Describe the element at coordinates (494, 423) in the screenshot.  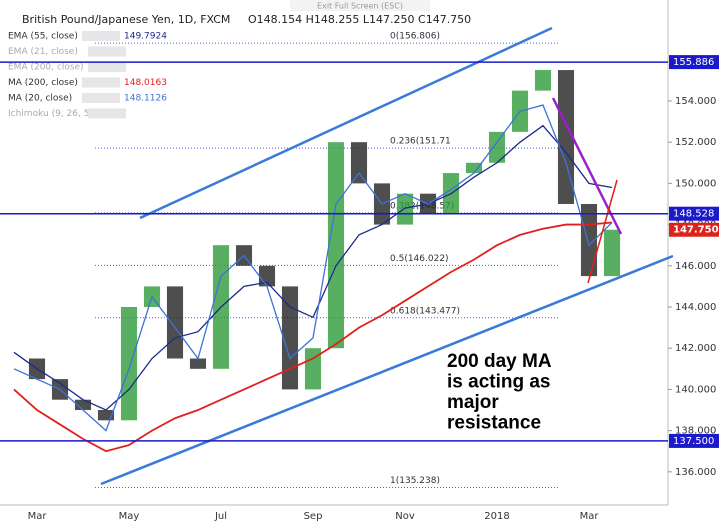
I see `annotation-line: resistance` at that location.